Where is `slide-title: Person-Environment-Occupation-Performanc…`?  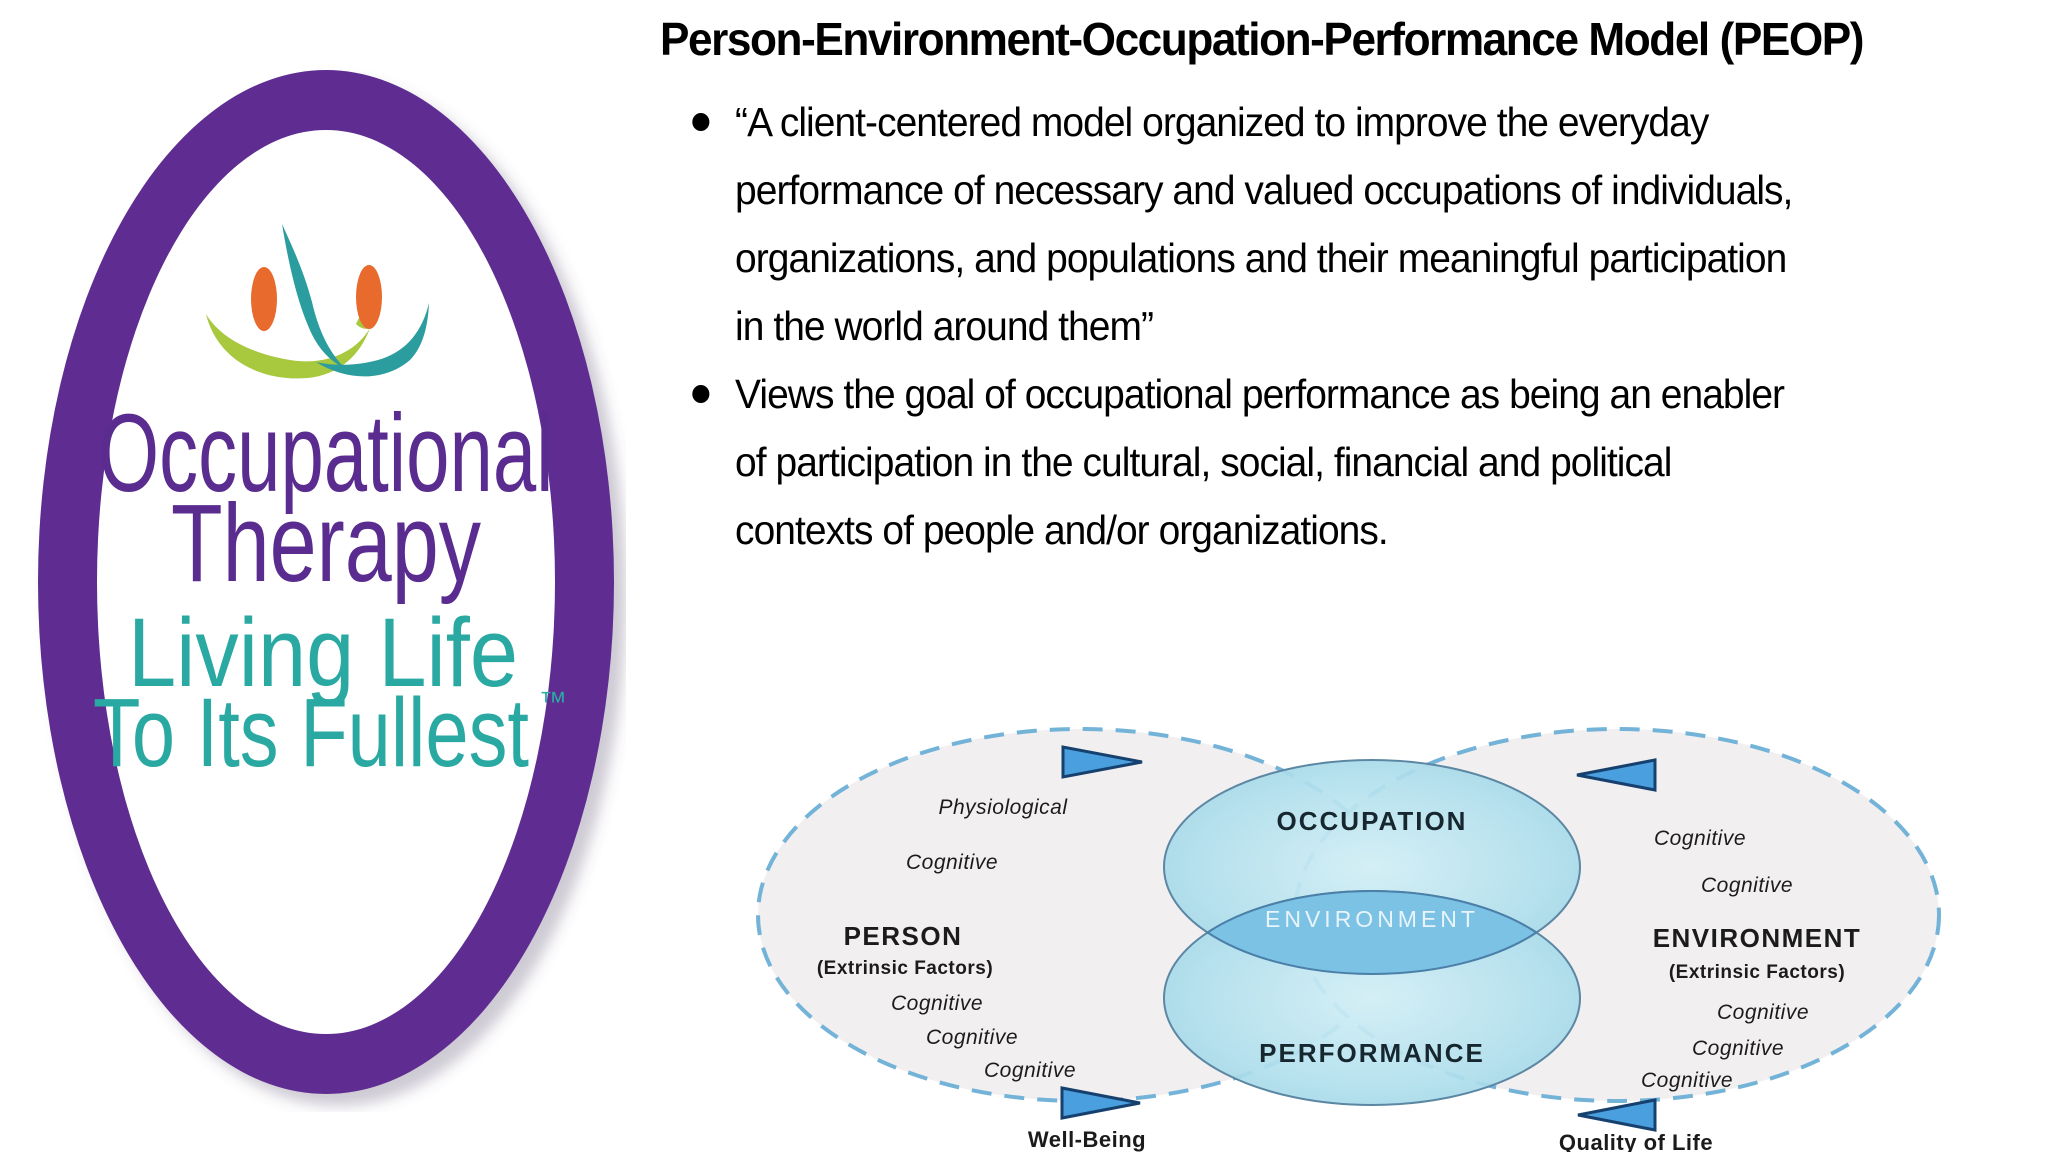
slide-title: Person-Environment-Occupation-Performanc… is located at coordinates (1262, 39).